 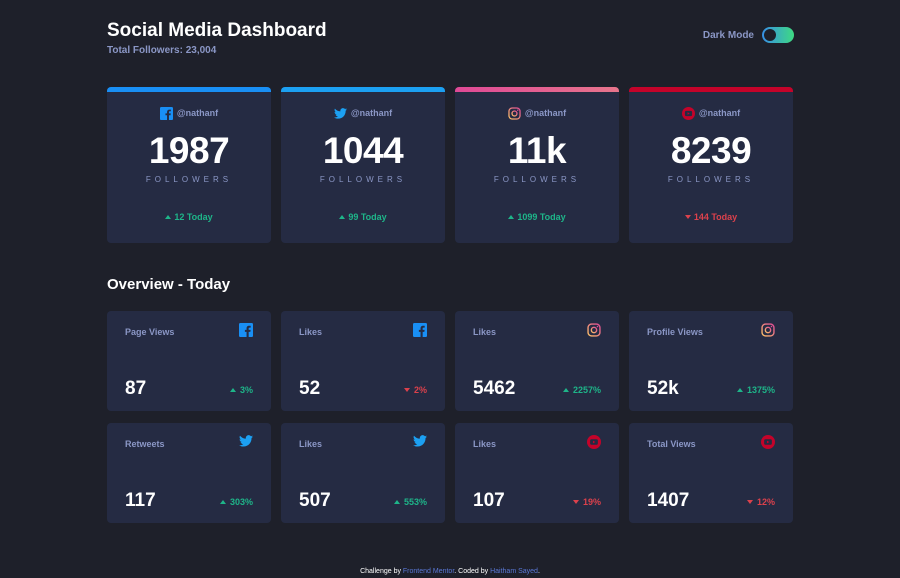 I want to click on tile-label: Total Views, so click(x=671, y=444).